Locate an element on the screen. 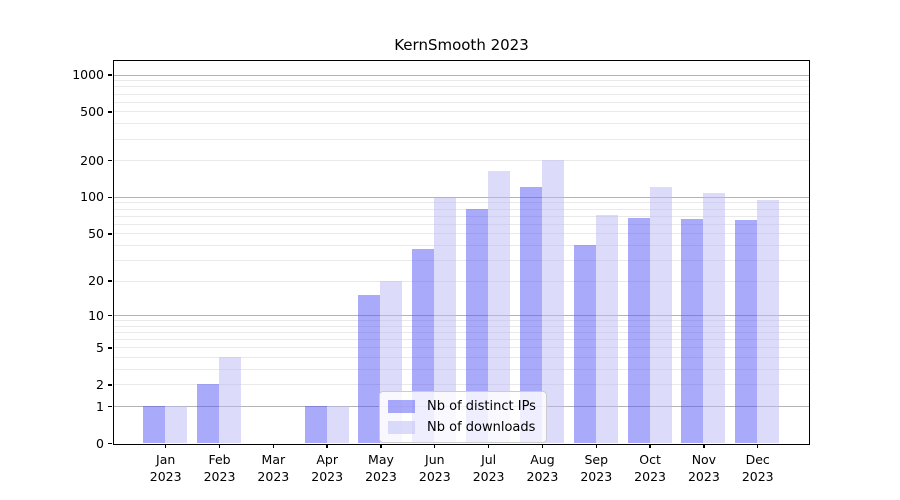 The width and height of the screenshot is (900, 500). bar-distinct-ips-nov is located at coordinates (692, 330).